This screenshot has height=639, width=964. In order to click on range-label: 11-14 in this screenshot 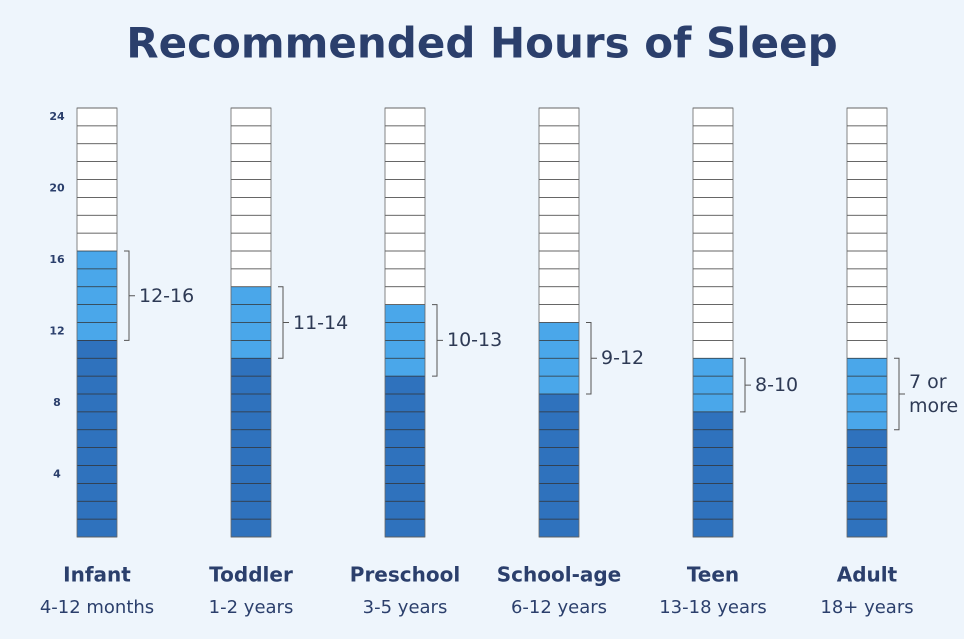, I will do `click(321, 322)`.